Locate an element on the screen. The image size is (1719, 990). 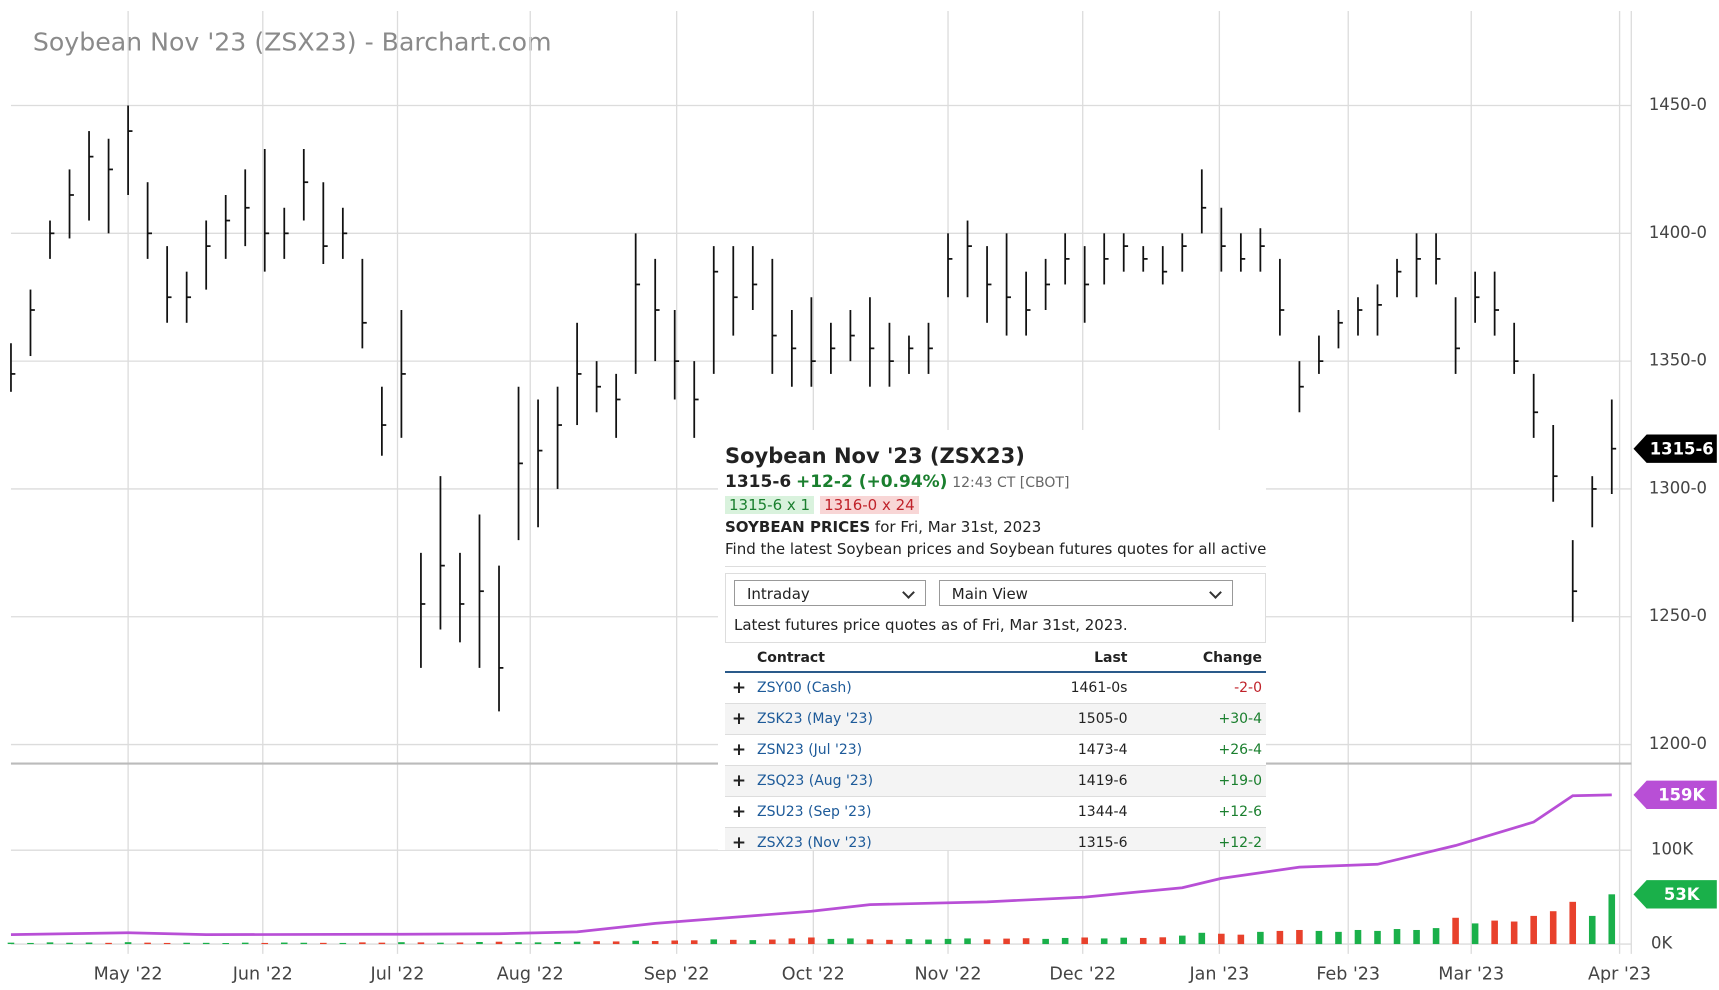
change: +12-2 is located at coordinates (1198, 838).